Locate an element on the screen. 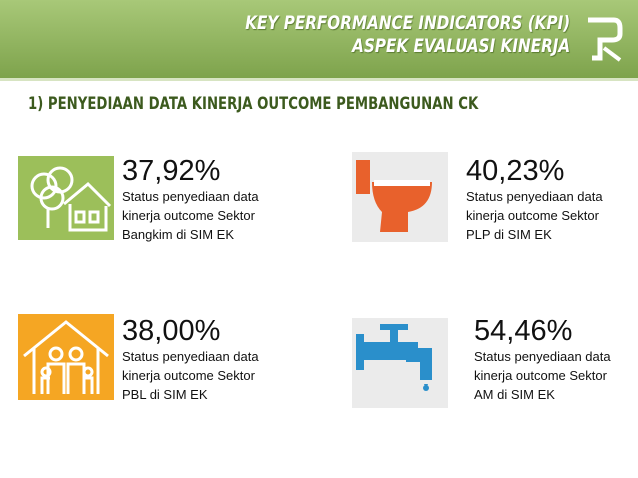 The image size is (638, 478). kpi-description: PLP di SIM EK is located at coordinates (509, 234).